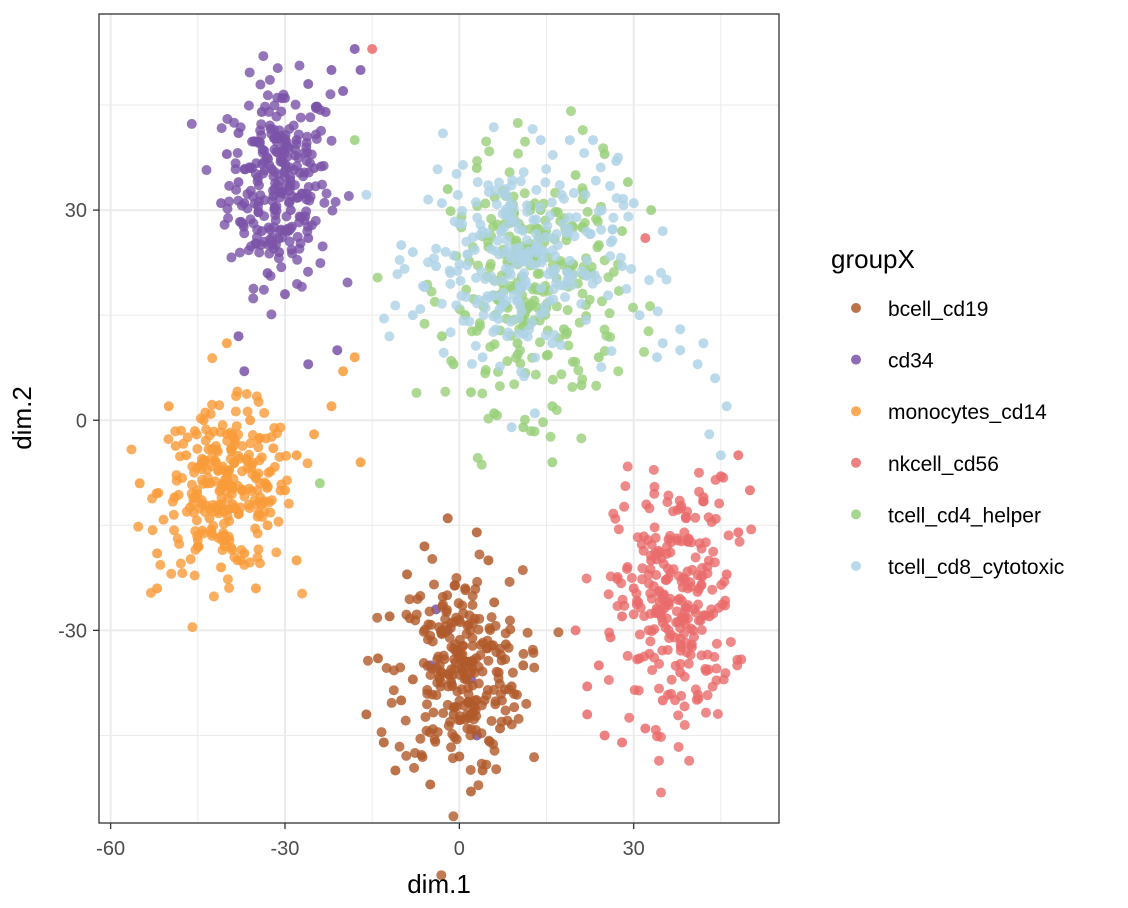 The height and width of the screenshot is (908, 1128). What do you see at coordinates (462, 697) in the screenshot?
I see `series-bcell_cd19` at bounding box center [462, 697].